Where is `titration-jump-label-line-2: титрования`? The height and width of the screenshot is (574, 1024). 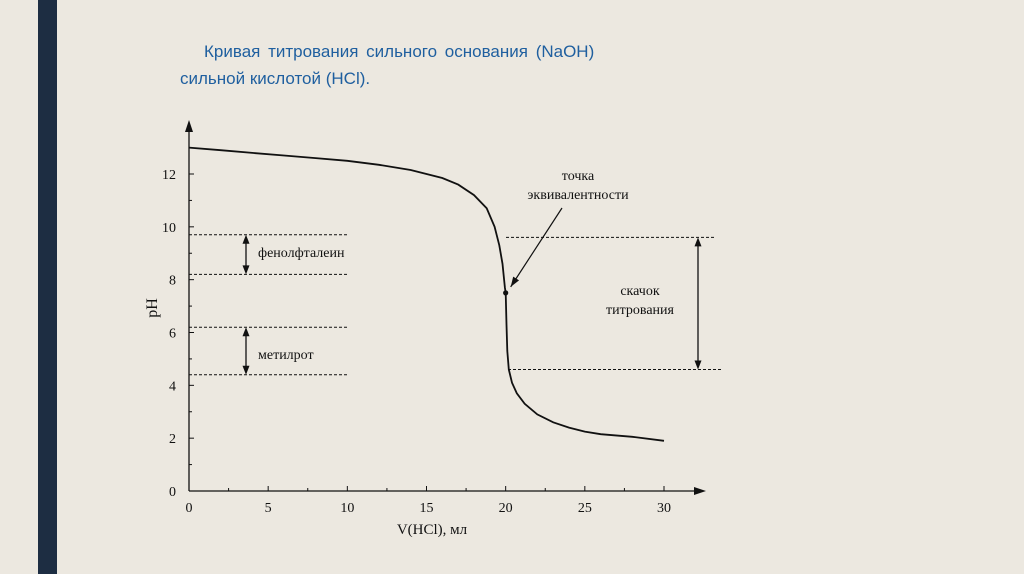
titration-jump-label-line-2: титрования is located at coordinates (640, 310).